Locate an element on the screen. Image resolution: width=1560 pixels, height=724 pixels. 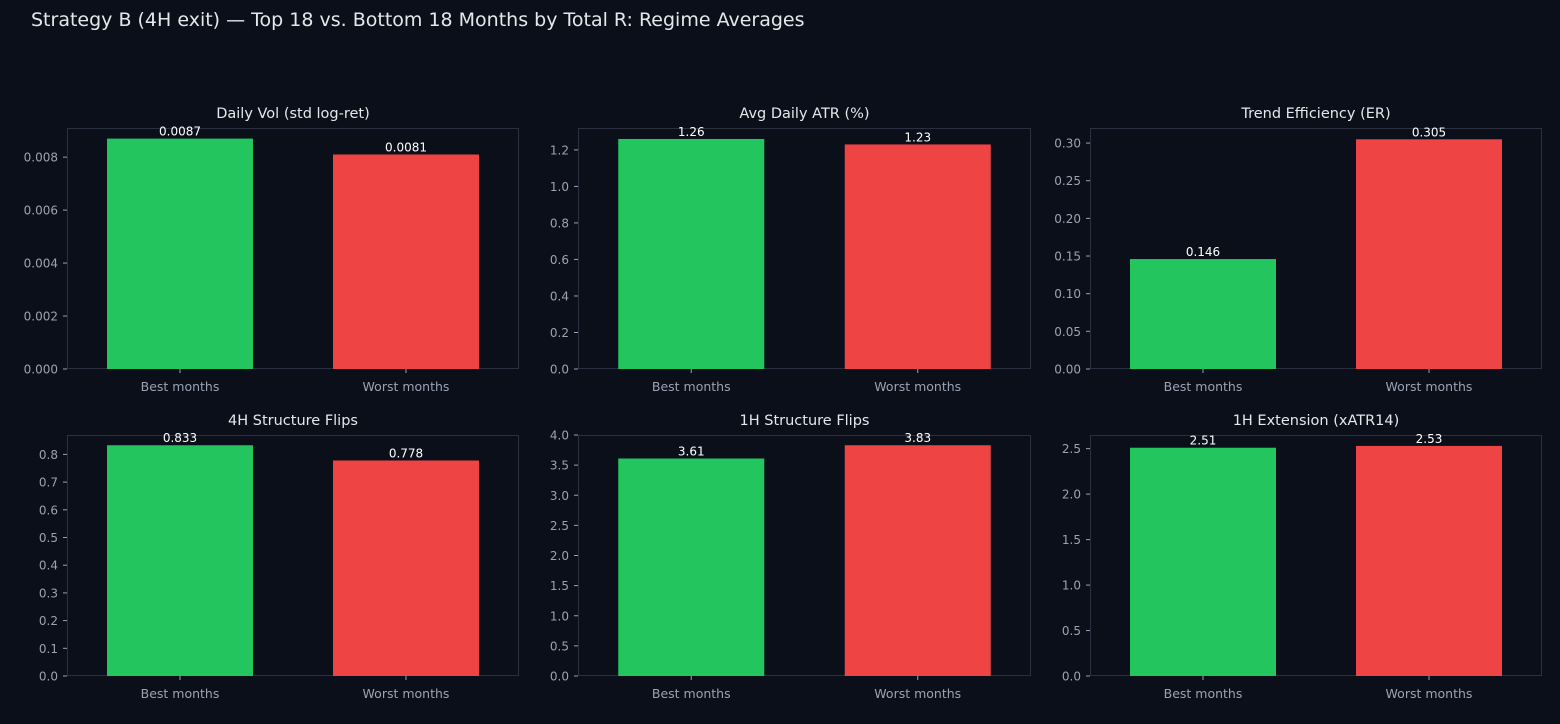
bar-value-label: 0.146 is located at coordinates (1203, 252).